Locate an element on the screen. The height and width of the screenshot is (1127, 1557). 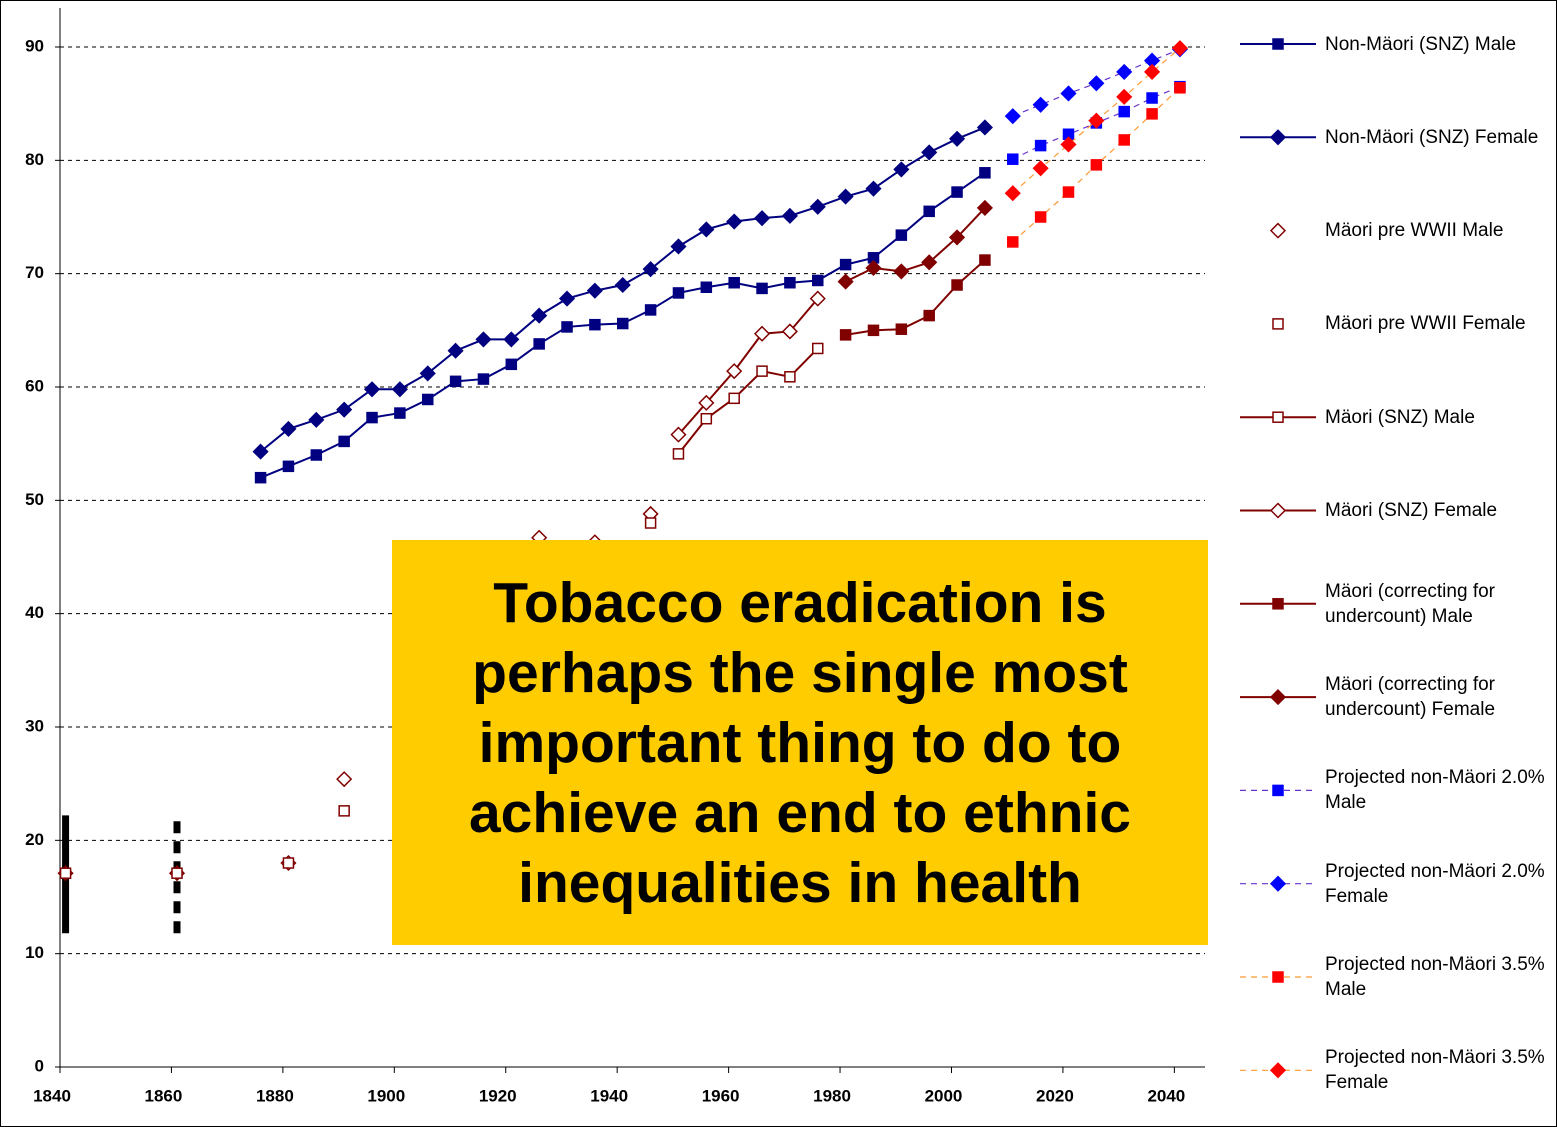
legend-label: Mäori pre WWII Female is located at coordinates (1425, 324).